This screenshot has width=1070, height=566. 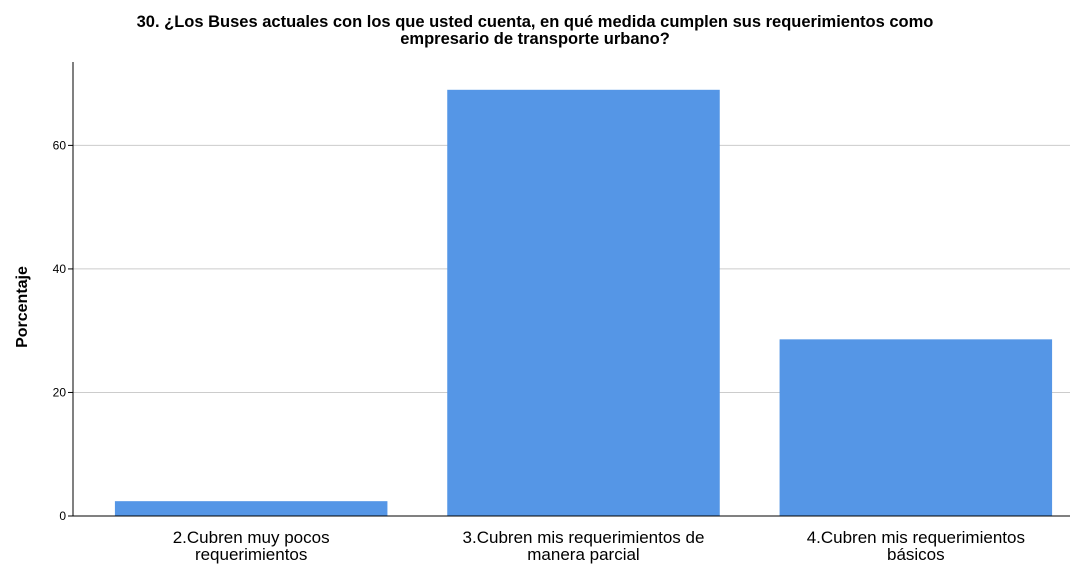 What do you see at coordinates (535, 39) in the screenshot?
I see `chart-title-line-2: empresario de transporte urbano?` at bounding box center [535, 39].